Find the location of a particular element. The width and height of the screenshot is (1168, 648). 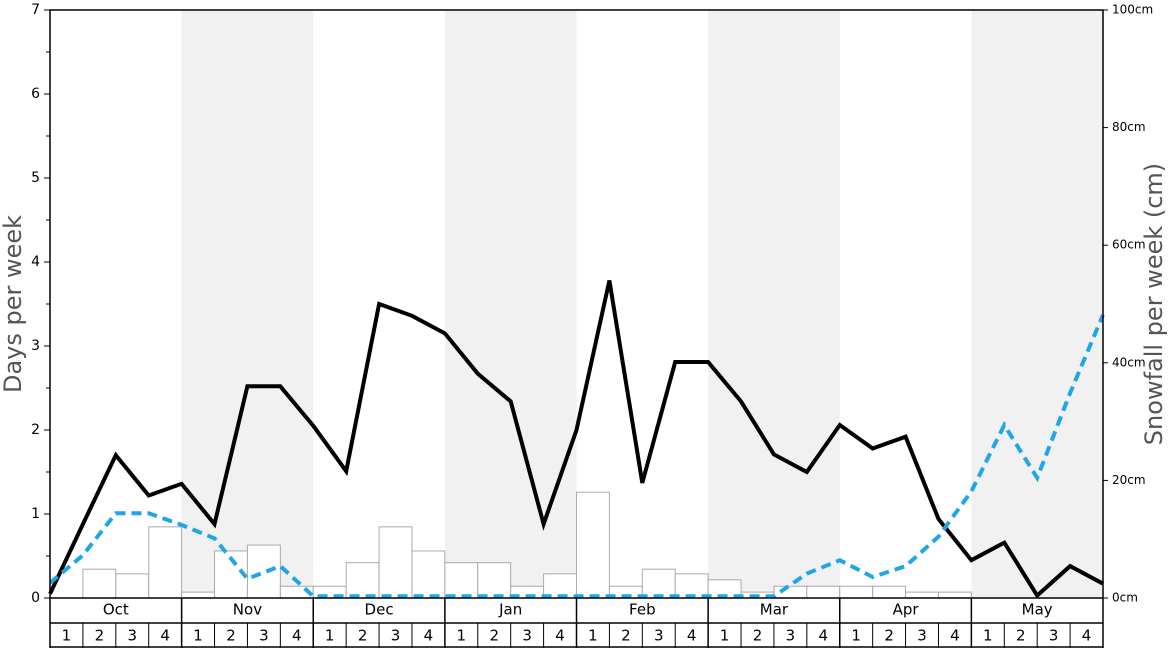

month-label: May is located at coordinates (1037, 610).